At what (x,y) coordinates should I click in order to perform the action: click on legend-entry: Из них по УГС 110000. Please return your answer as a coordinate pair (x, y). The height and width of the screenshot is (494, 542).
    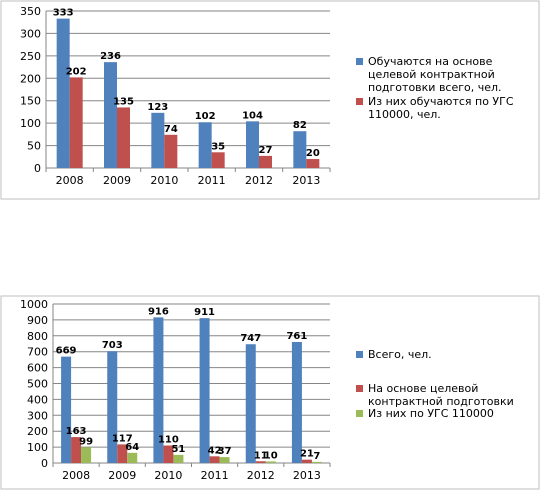
    Looking at the image, I should click on (431, 413).